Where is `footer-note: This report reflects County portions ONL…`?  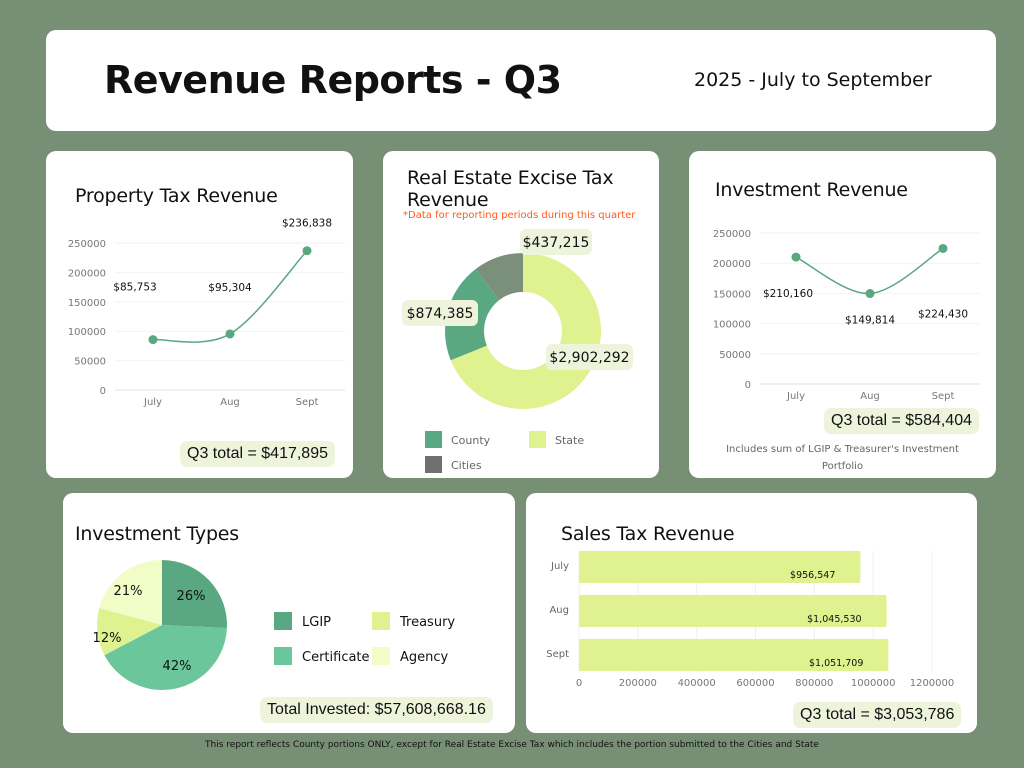
footer-note: This report reflects County portions ONL… is located at coordinates (512, 745).